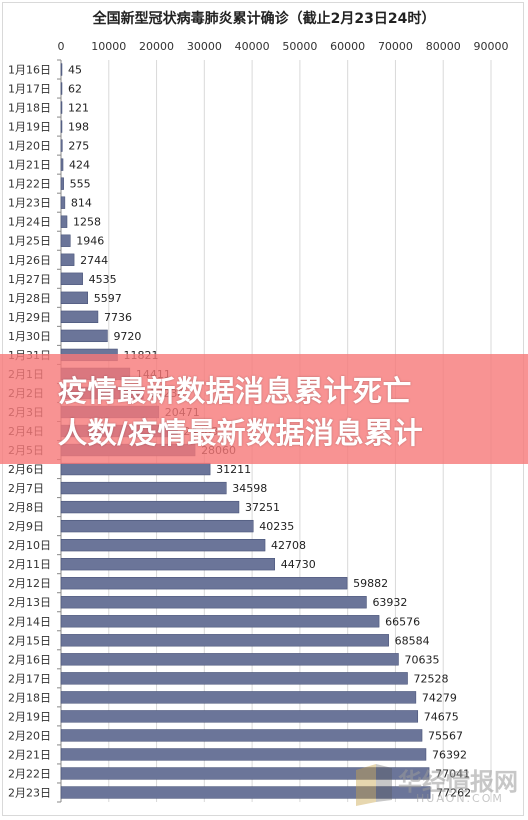  I want to click on category-label: 2月10日, so click(29, 545).